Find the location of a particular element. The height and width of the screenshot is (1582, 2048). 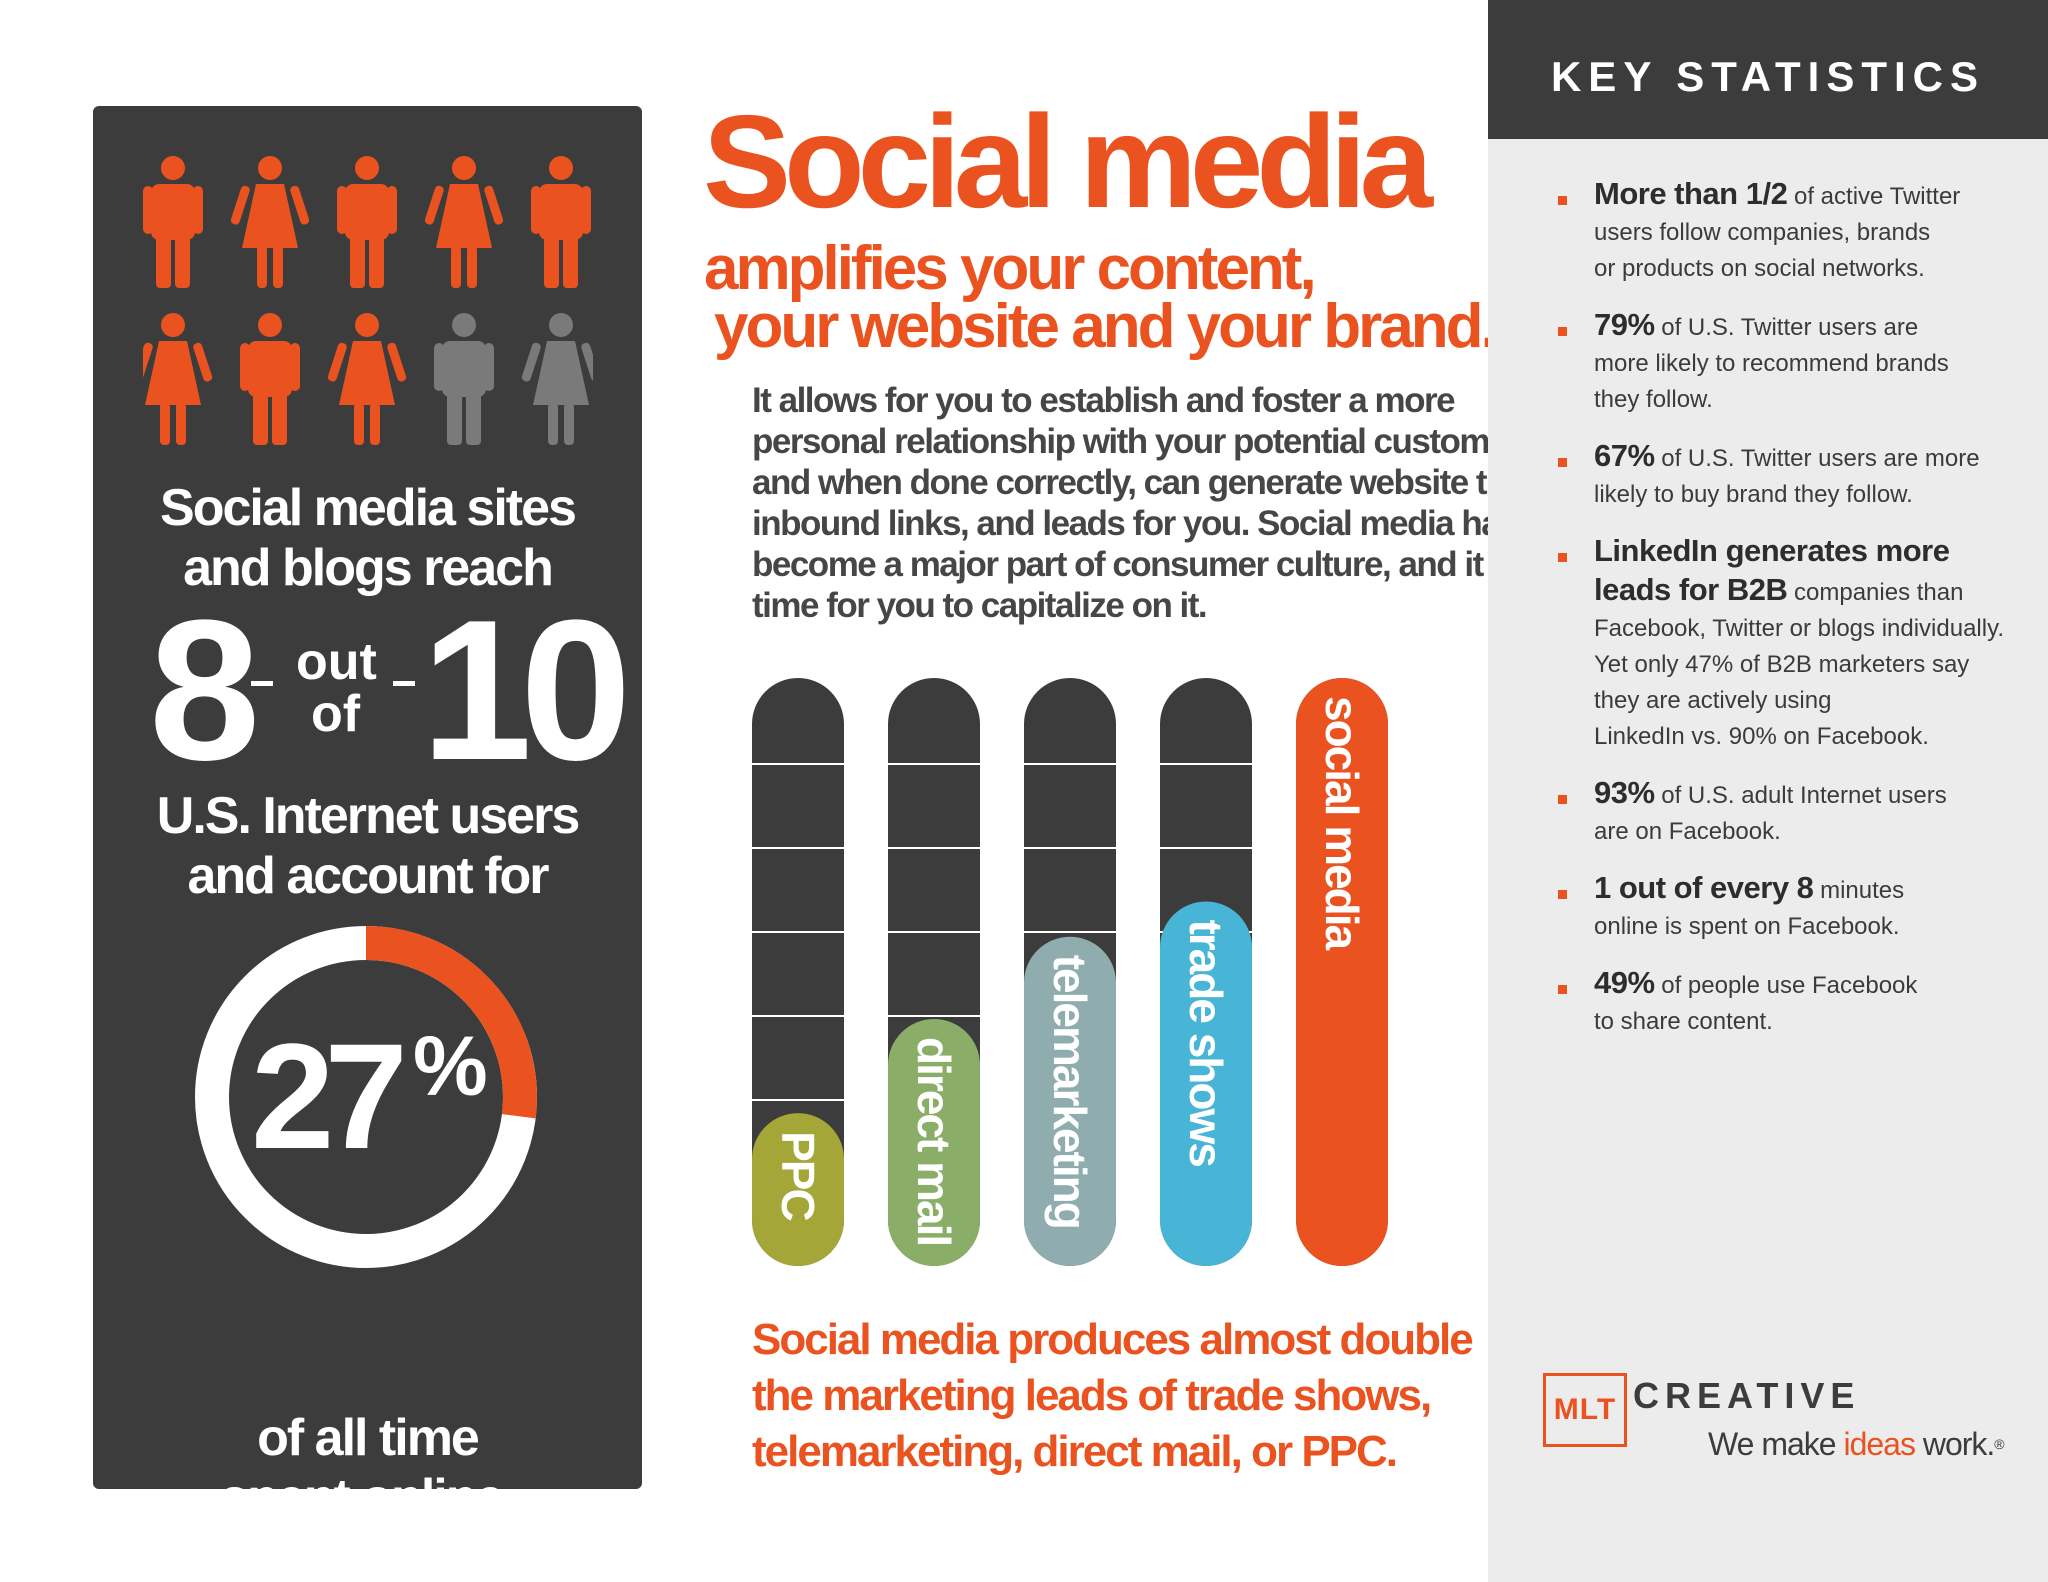

stat-line: LinkedIn vs. 90% on Facebook. is located at coordinates (1816, 737).